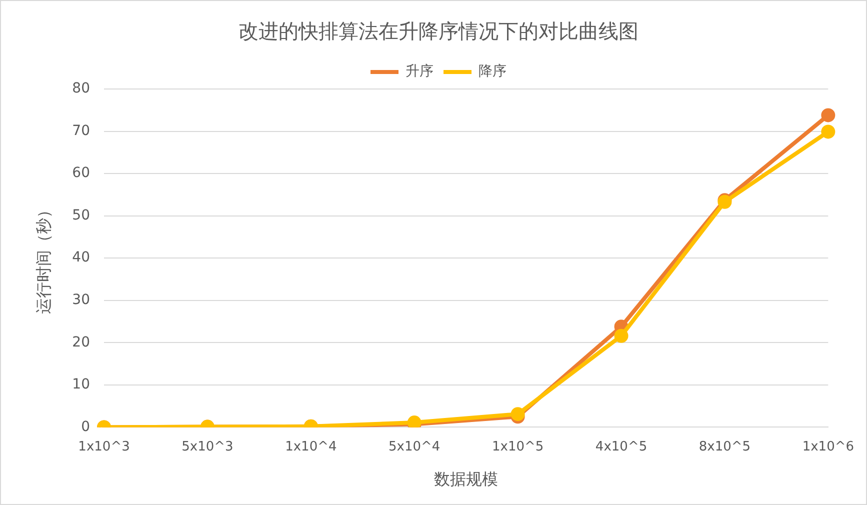 The height and width of the screenshot is (505, 867). What do you see at coordinates (828, 446) in the screenshot?
I see `x-tick-label: 1x10^6` at bounding box center [828, 446].